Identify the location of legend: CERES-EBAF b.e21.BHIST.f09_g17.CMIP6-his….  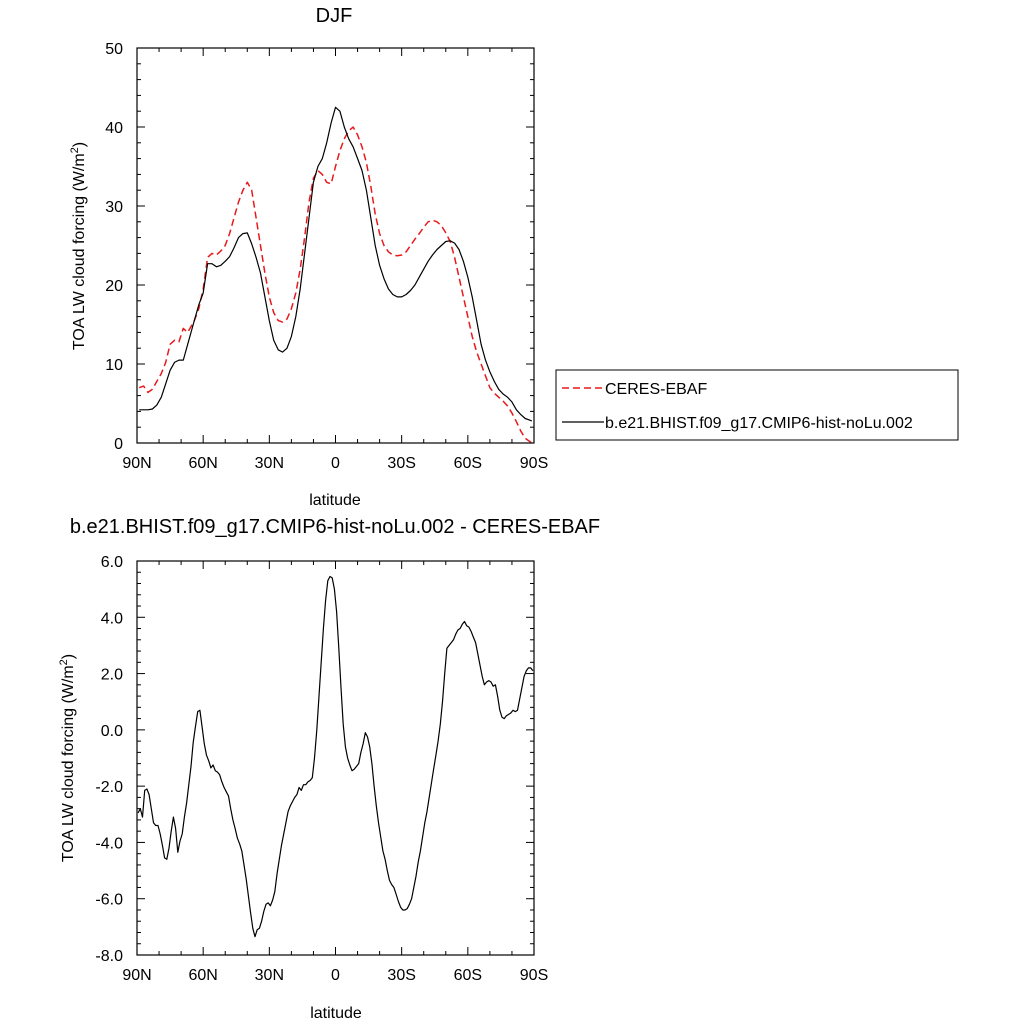
(757, 405).